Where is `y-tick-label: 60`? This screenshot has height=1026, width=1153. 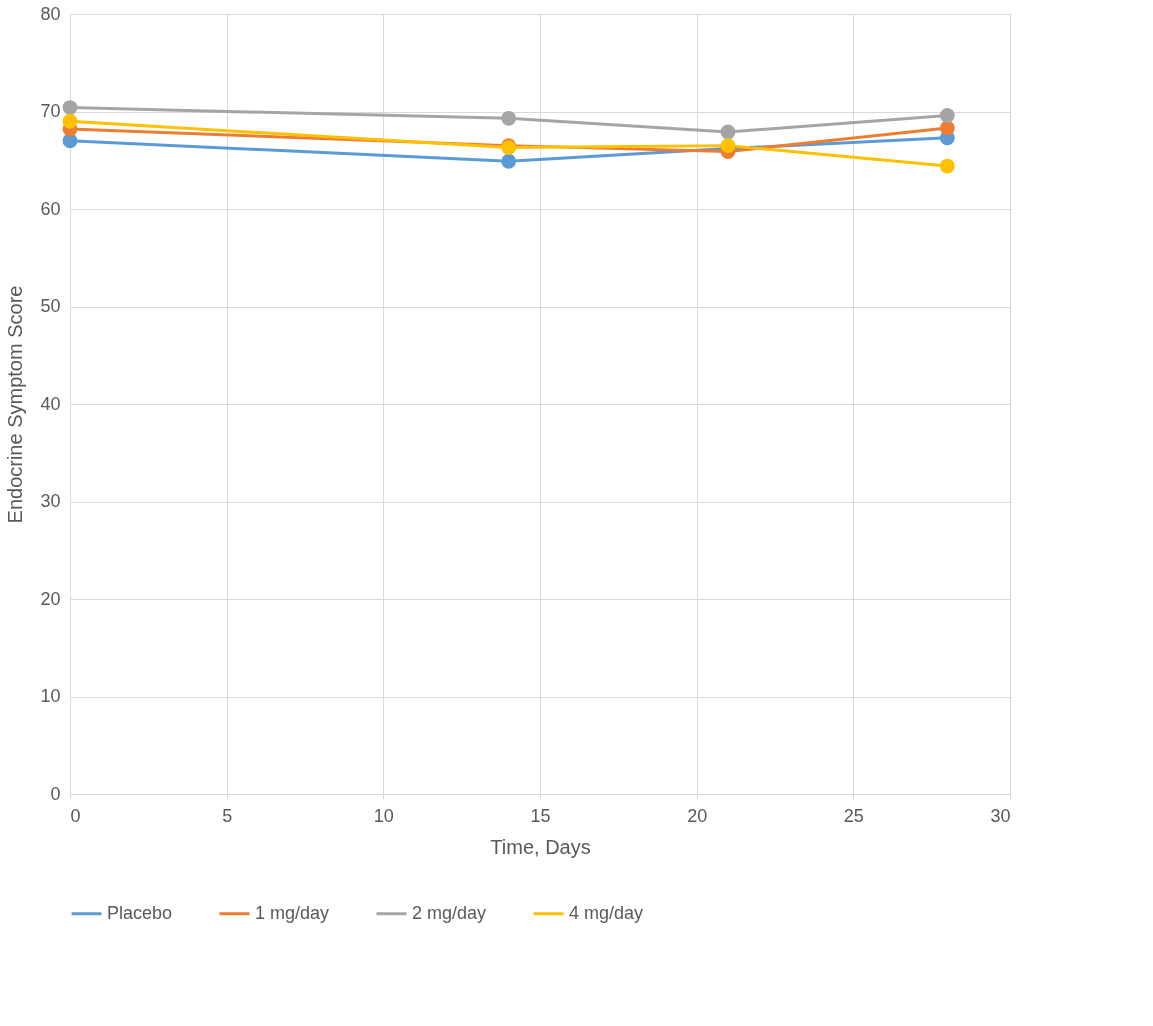 y-tick-label: 60 is located at coordinates (50, 208).